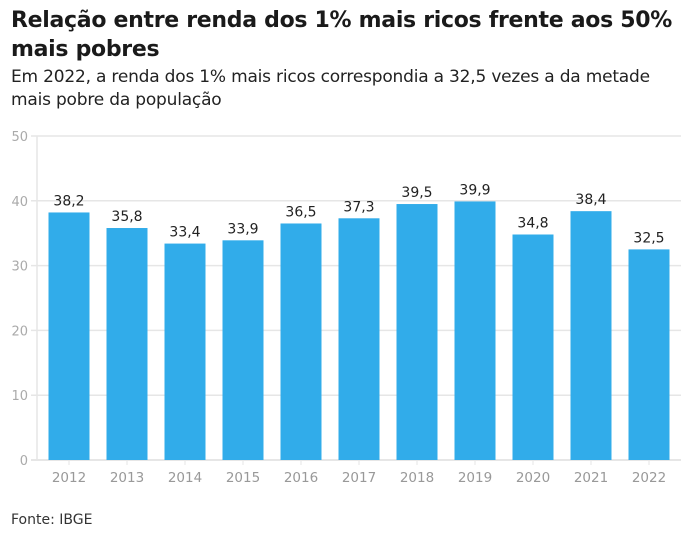 This screenshot has width=687, height=534. Describe the element at coordinates (416, 193) in the screenshot. I see `data-label: 39,5` at that location.